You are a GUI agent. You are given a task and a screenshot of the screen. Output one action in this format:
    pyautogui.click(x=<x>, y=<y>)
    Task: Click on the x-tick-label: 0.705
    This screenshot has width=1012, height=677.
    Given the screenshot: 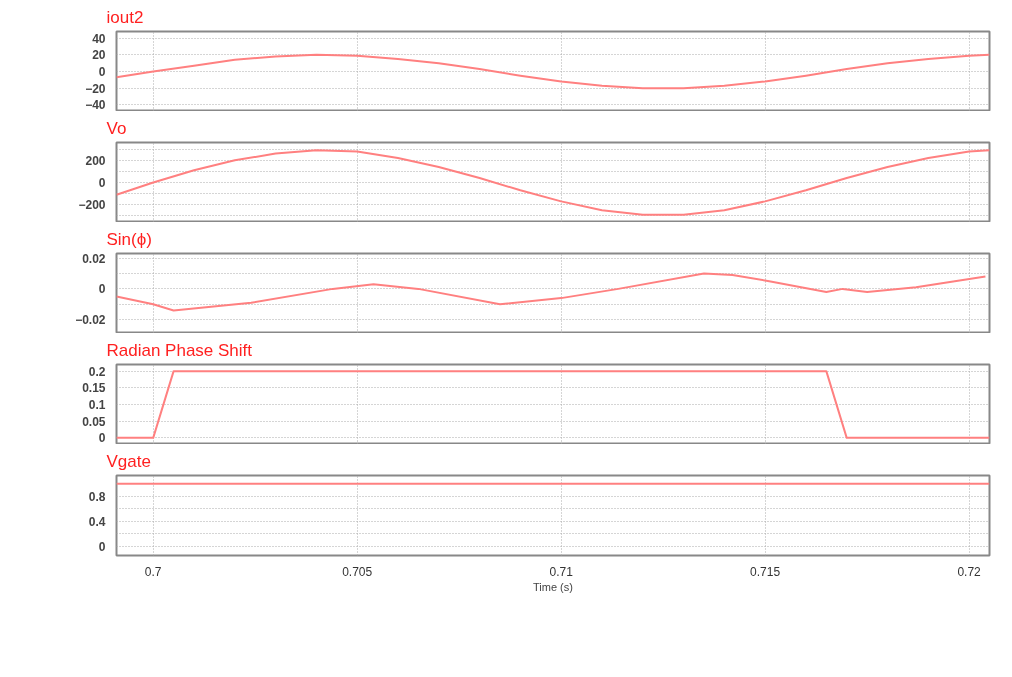 What is the action you would take?
    pyautogui.click(x=357, y=571)
    